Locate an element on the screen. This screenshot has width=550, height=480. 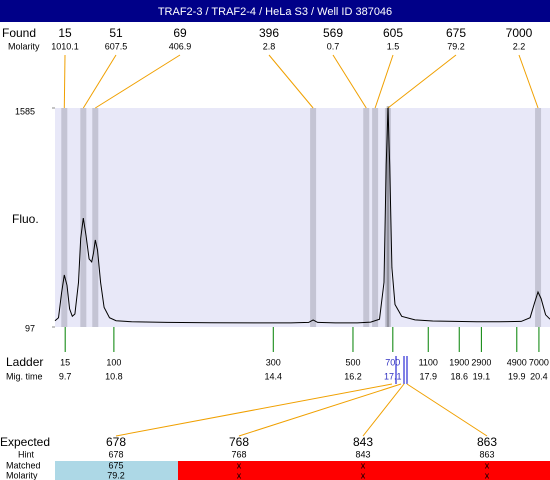
found-size: 15 is located at coordinates (65, 33).